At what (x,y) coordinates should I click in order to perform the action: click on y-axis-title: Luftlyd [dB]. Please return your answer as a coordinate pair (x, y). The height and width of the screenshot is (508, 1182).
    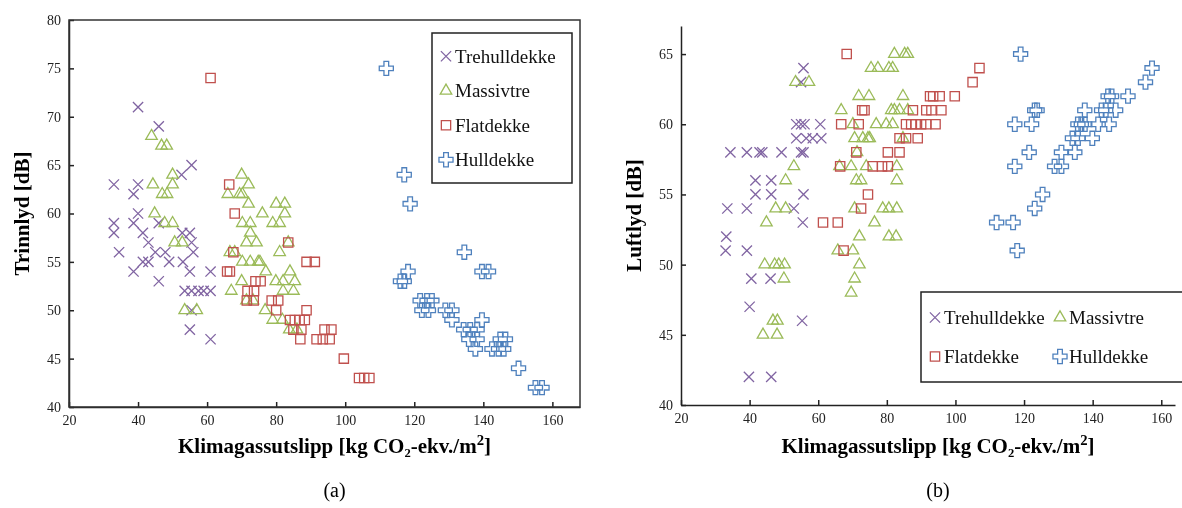
    Looking at the image, I should click on (634, 215).